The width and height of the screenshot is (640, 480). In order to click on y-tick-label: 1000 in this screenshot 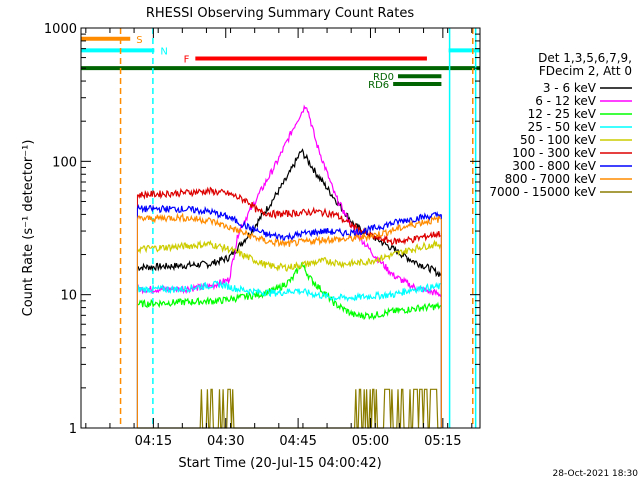, I will do `click(60, 29)`.